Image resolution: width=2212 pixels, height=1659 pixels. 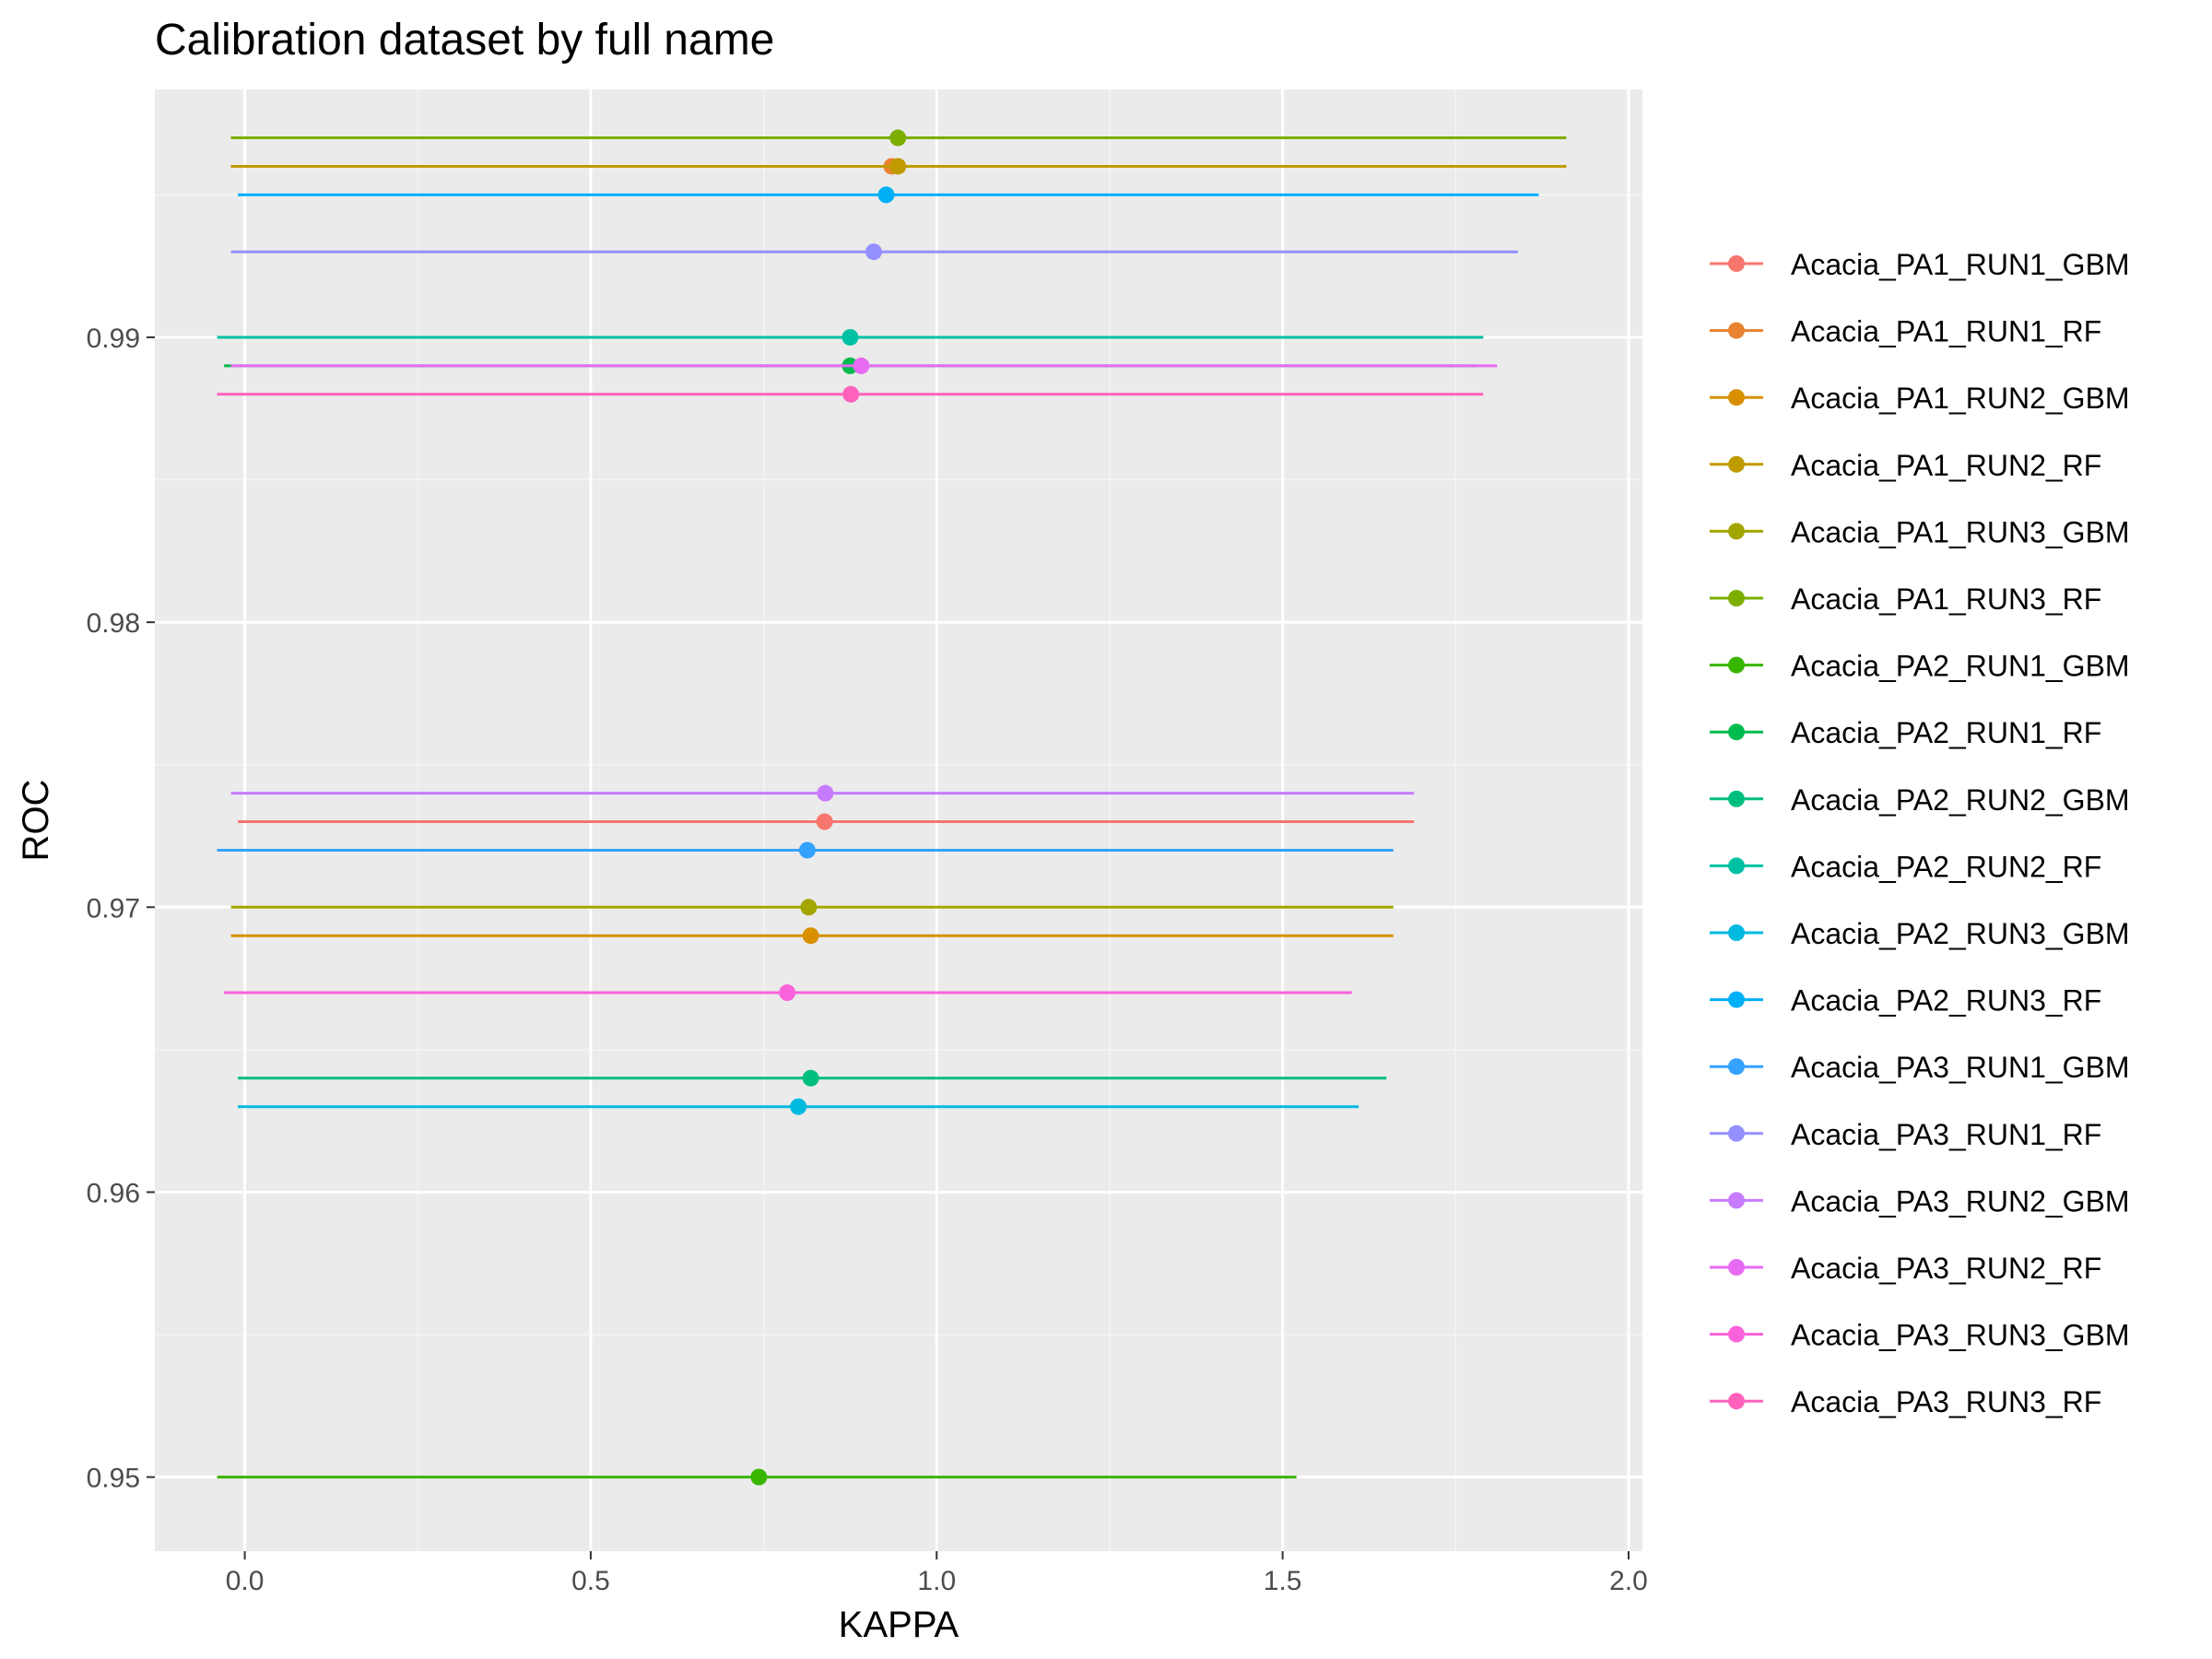 I want to click on series-Acacia_PA3_RUN2_RF, so click(x=864, y=365).